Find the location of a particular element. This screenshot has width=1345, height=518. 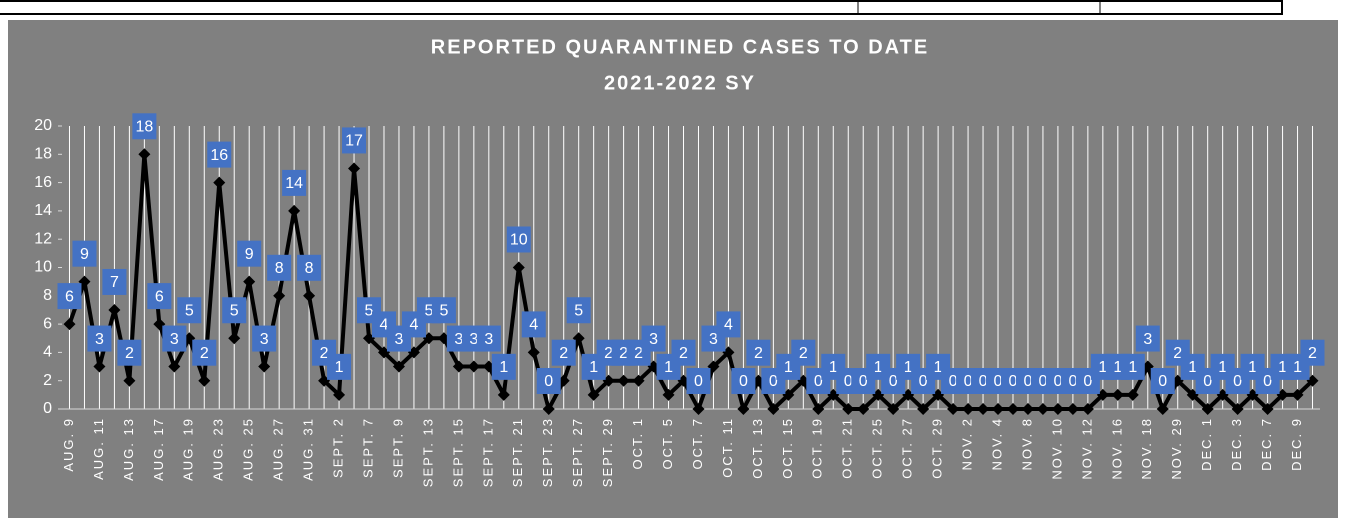

data-label: 6 is located at coordinates (69, 296).